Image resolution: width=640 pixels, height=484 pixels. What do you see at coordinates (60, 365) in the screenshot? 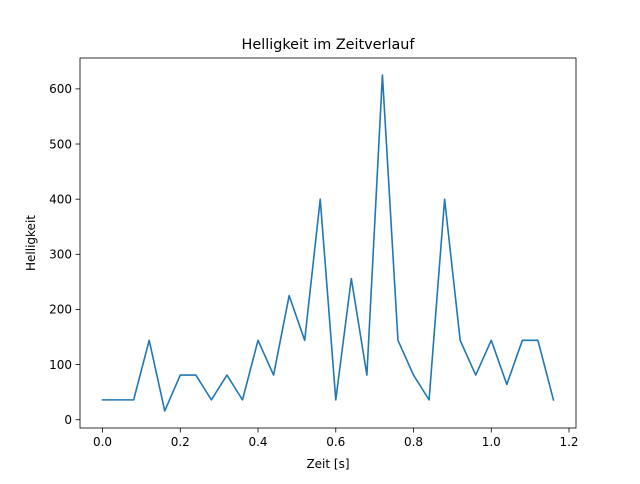
I see `y-tick-label: 100` at bounding box center [60, 365].